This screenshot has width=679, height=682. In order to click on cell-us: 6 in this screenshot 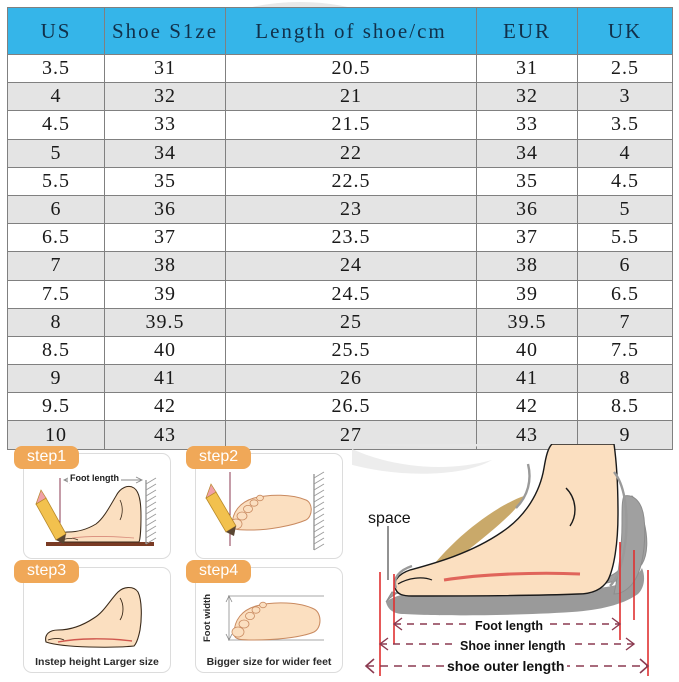, I will do `click(56, 209)`.